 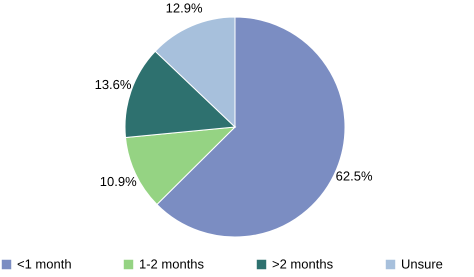 I want to click on legend-label: <1 month, so click(x=44, y=264).